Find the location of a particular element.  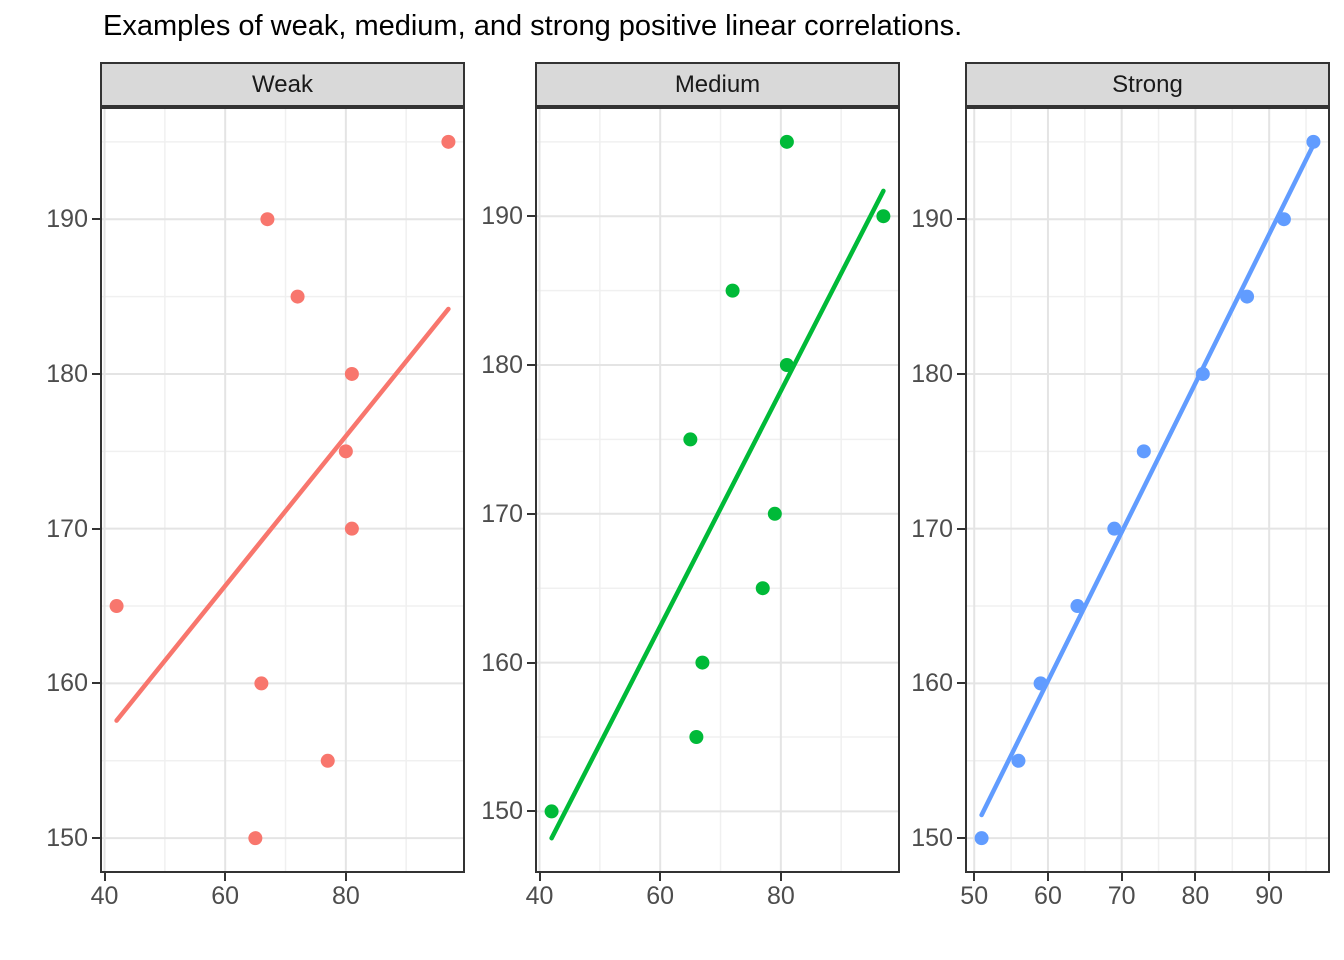

facet-strip-medium: Medium is located at coordinates (717, 84).